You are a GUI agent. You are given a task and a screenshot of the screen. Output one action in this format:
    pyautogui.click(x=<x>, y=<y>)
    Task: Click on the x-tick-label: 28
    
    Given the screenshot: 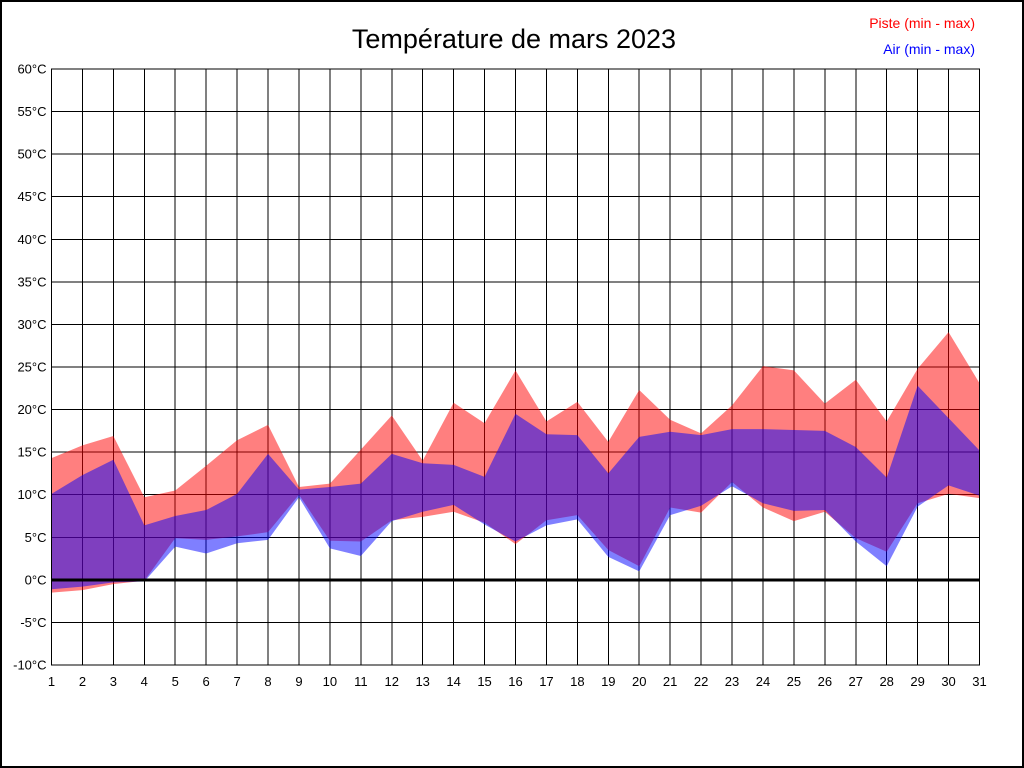 What is the action you would take?
    pyautogui.click(x=886, y=681)
    